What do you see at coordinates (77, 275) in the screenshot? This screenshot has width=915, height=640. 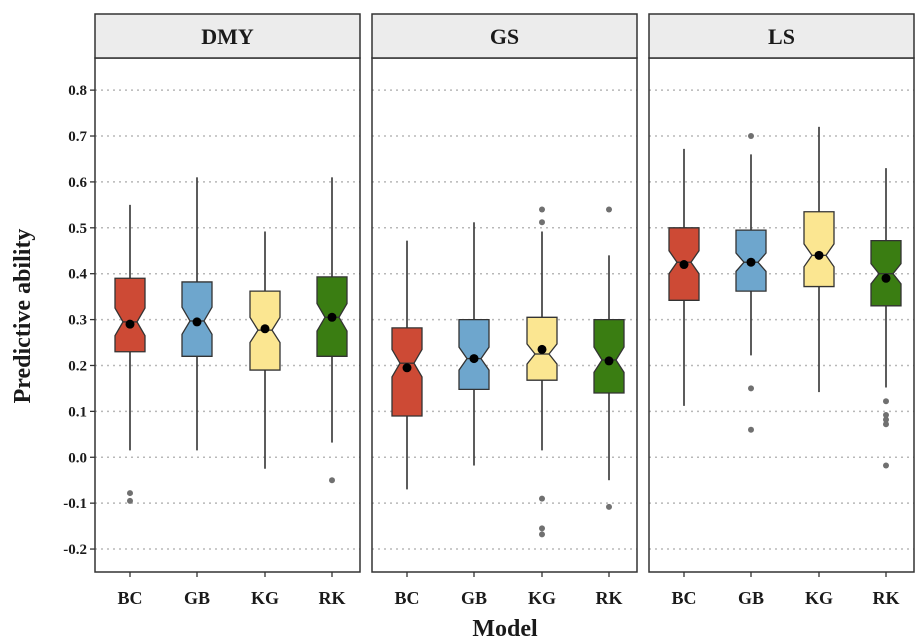 I see `y-tick-label: 0.4` at bounding box center [77, 275].